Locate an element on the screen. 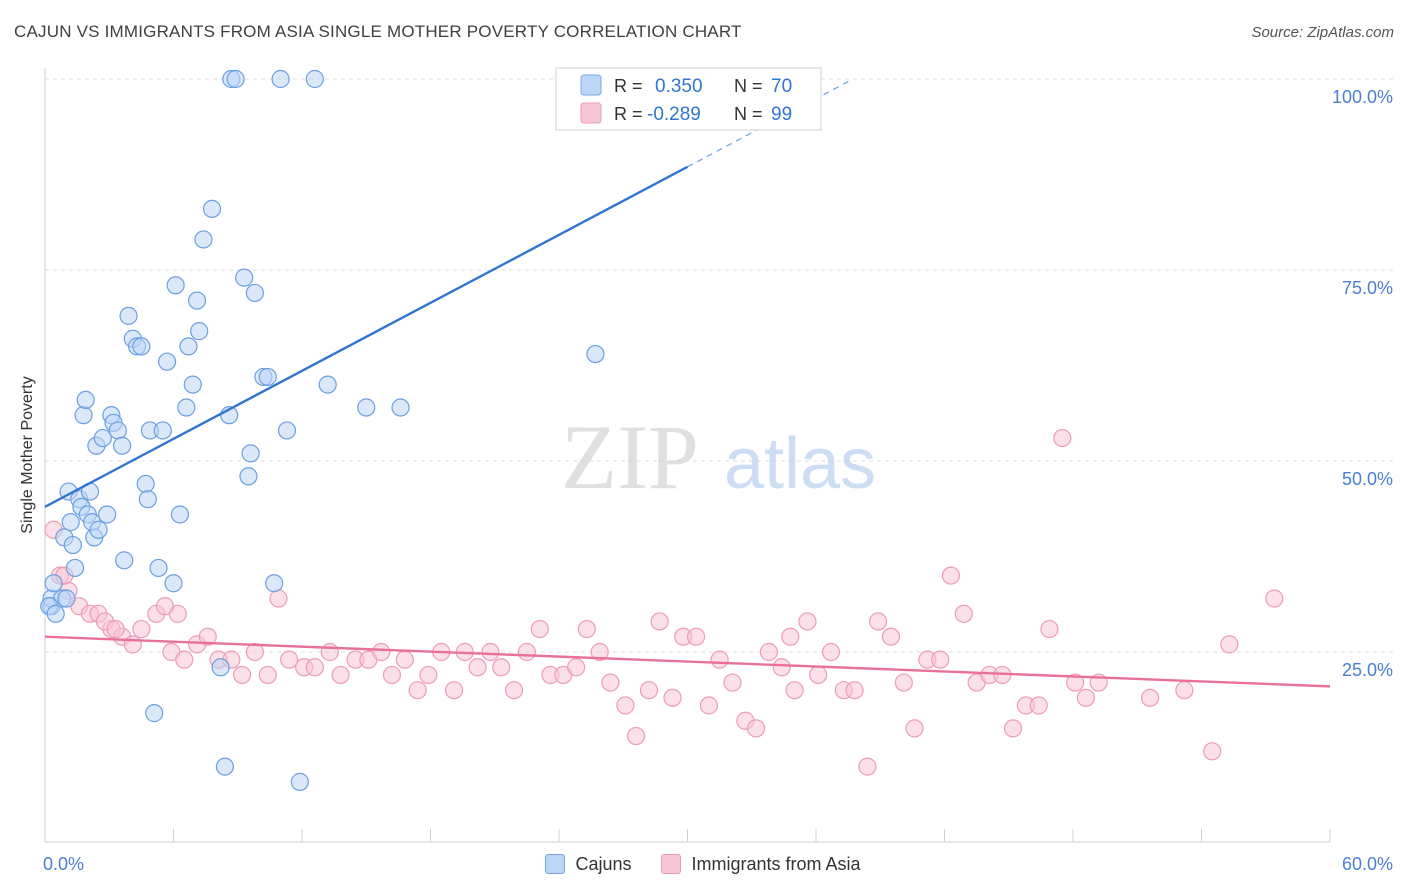 The height and width of the screenshot is (892, 1406). y-tick-label: 25.0% is located at coordinates (1367, 670).